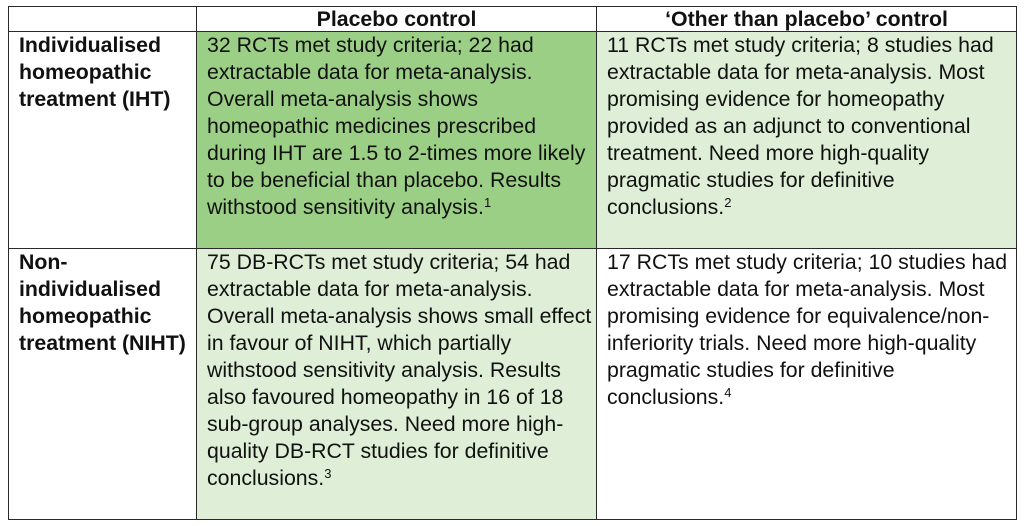 The height and width of the screenshot is (526, 1024). What do you see at coordinates (806, 19) in the screenshot?
I see `header-other-than-placebo-control: ‘Other than placebo’ control` at bounding box center [806, 19].